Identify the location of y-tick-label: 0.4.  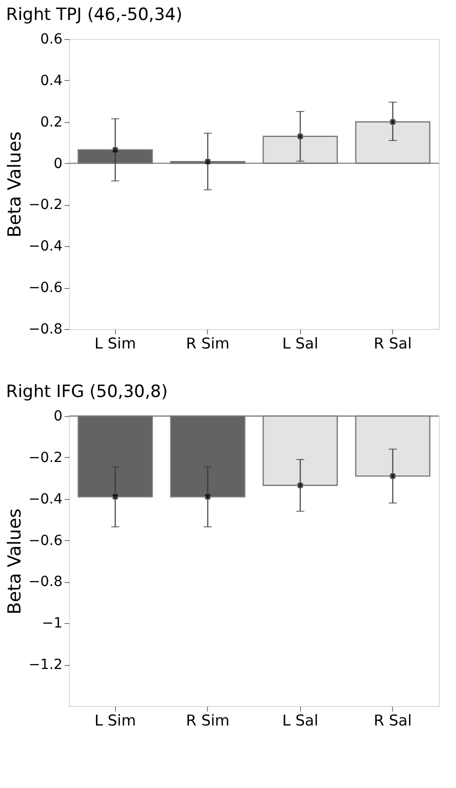
(51, 80).